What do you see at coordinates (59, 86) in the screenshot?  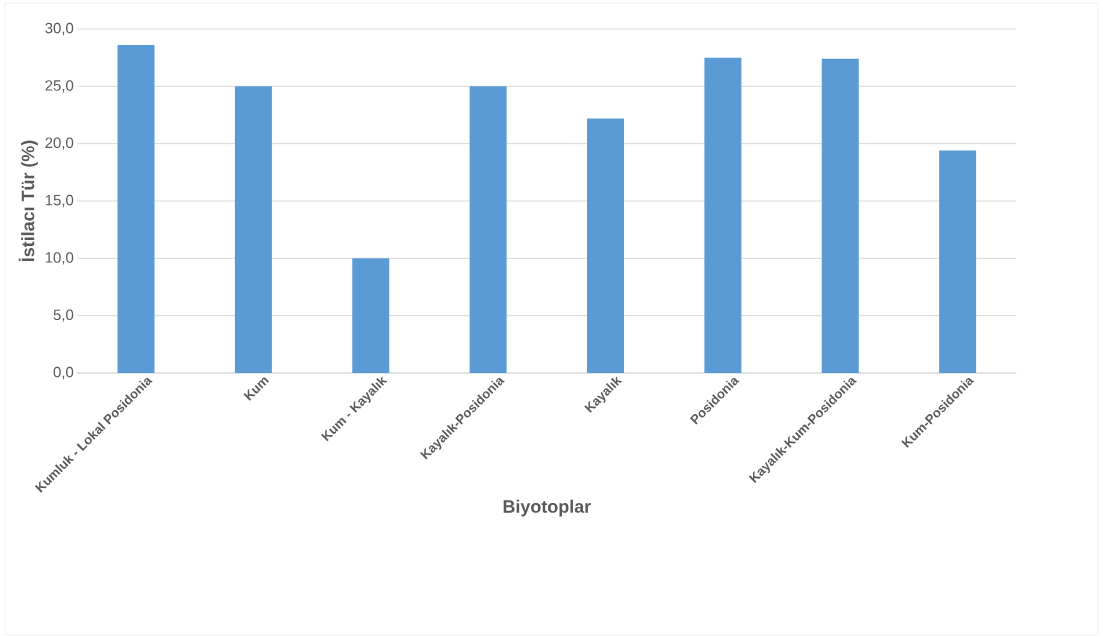 I see `y-tick-label: 25,0` at bounding box center [59, 86].